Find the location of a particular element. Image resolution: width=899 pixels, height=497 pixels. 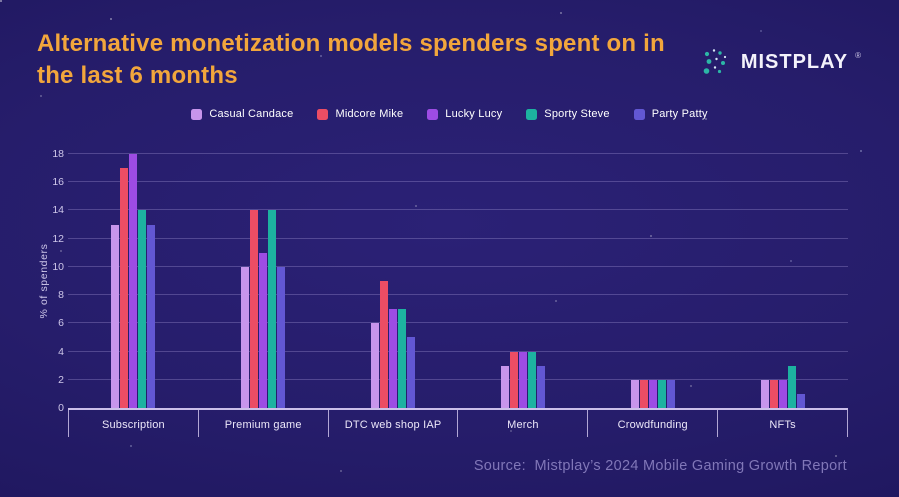

y-tick-label: 16 is located at coordinates (58, 182).